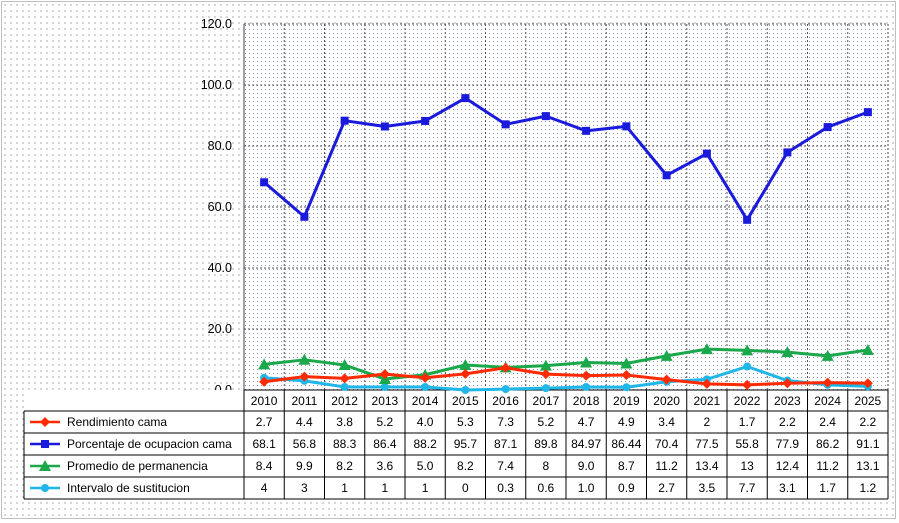 The image size is (899, 523). Describe the element at coordinates (747, 401) in the screenshot. I see `x-category-label: 2022` at that location.